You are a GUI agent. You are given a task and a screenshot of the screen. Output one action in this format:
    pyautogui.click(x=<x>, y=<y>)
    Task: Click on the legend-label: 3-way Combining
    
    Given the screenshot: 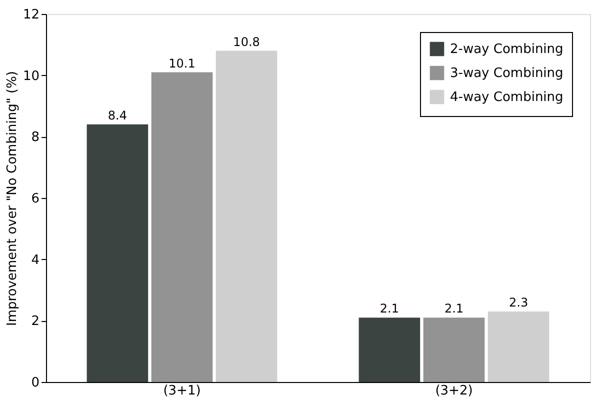 What is the action you would take?
    pyautogui.click(x=507, y=73)
    